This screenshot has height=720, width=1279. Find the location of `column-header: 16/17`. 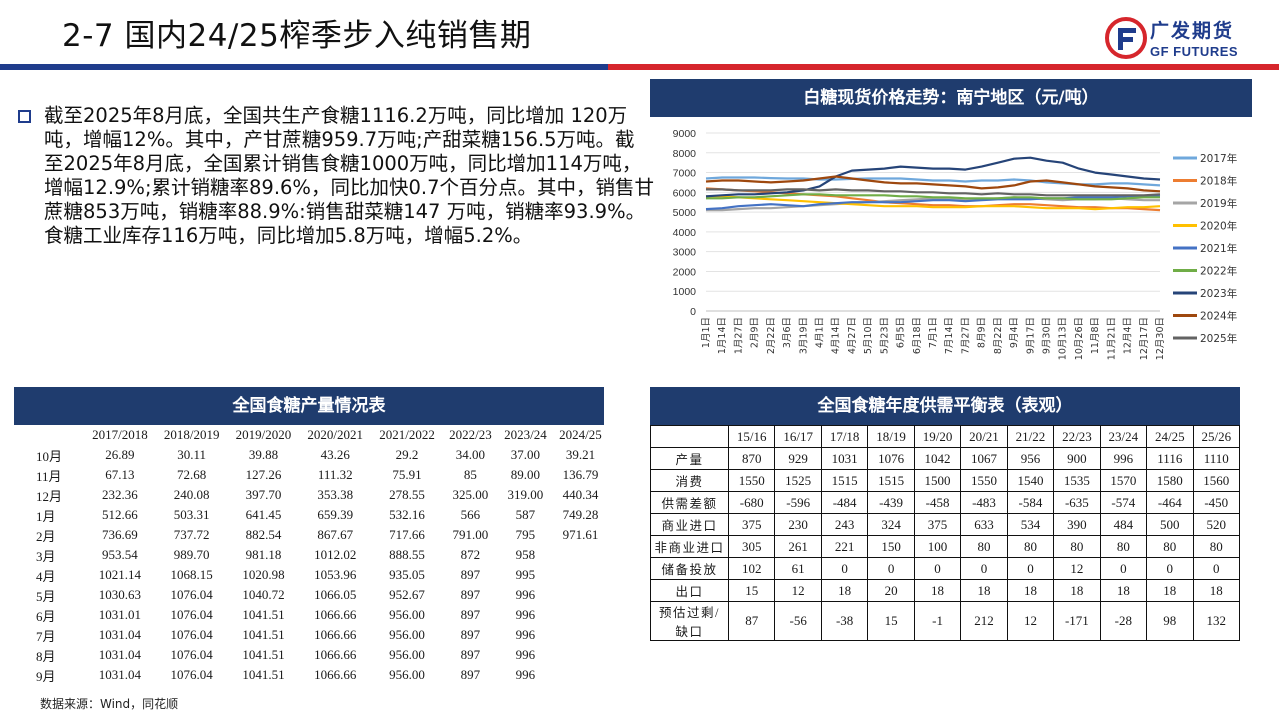

column-header: 16/17 is located at coordinates (798, 436).